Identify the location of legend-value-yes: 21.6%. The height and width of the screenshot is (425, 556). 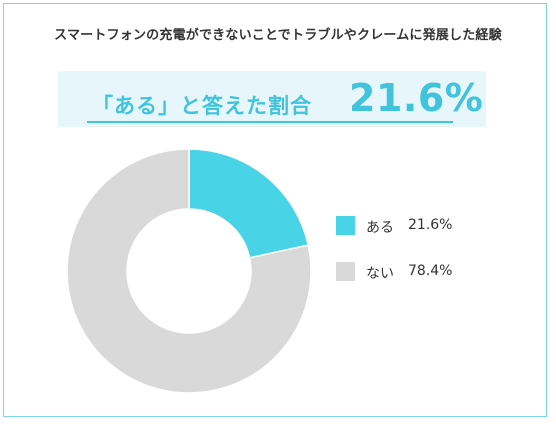
(430, 225).